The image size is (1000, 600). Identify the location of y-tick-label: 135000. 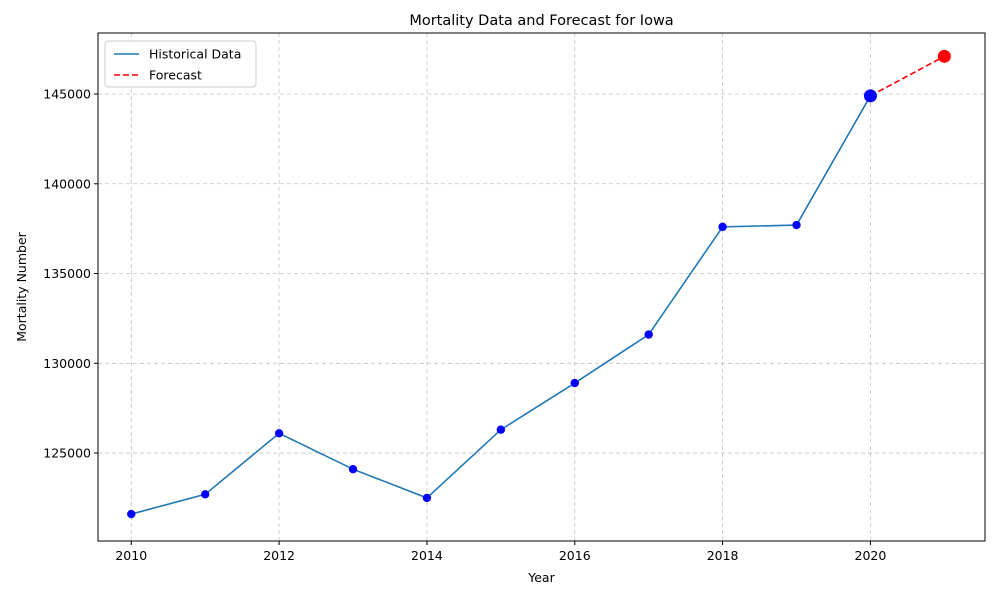
(67, 273).